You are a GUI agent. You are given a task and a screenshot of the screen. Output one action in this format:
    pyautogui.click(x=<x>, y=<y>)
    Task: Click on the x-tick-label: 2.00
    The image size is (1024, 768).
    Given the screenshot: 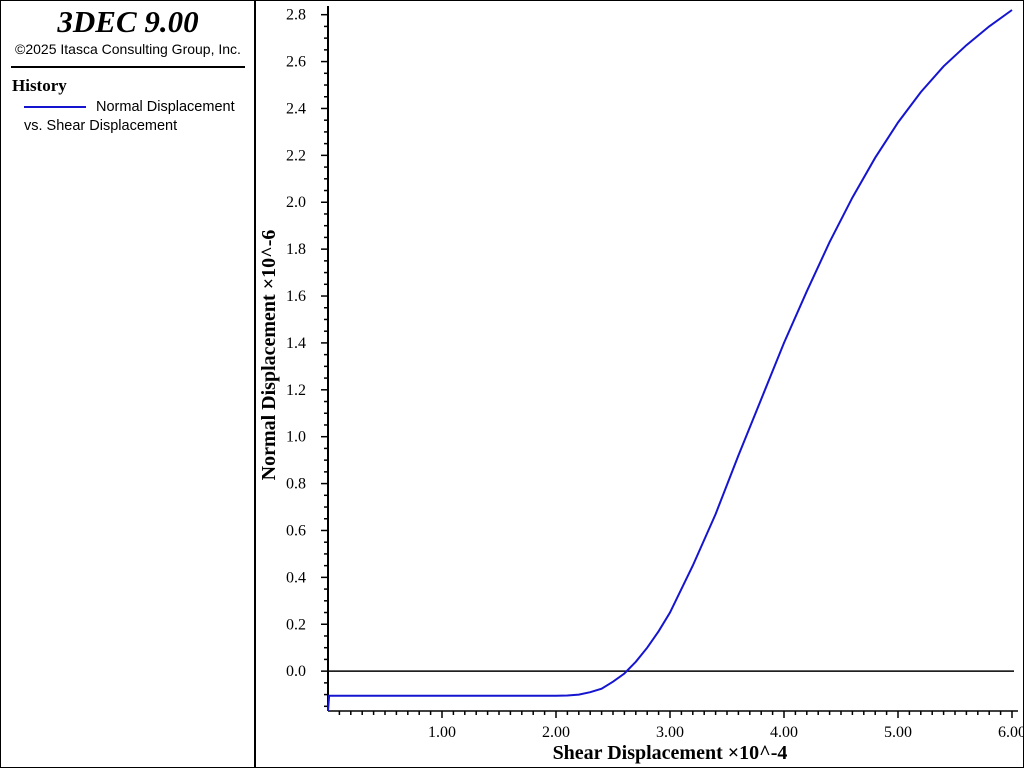 What is the action you would take?
    pyautogui.click(x=556, y=732)
    